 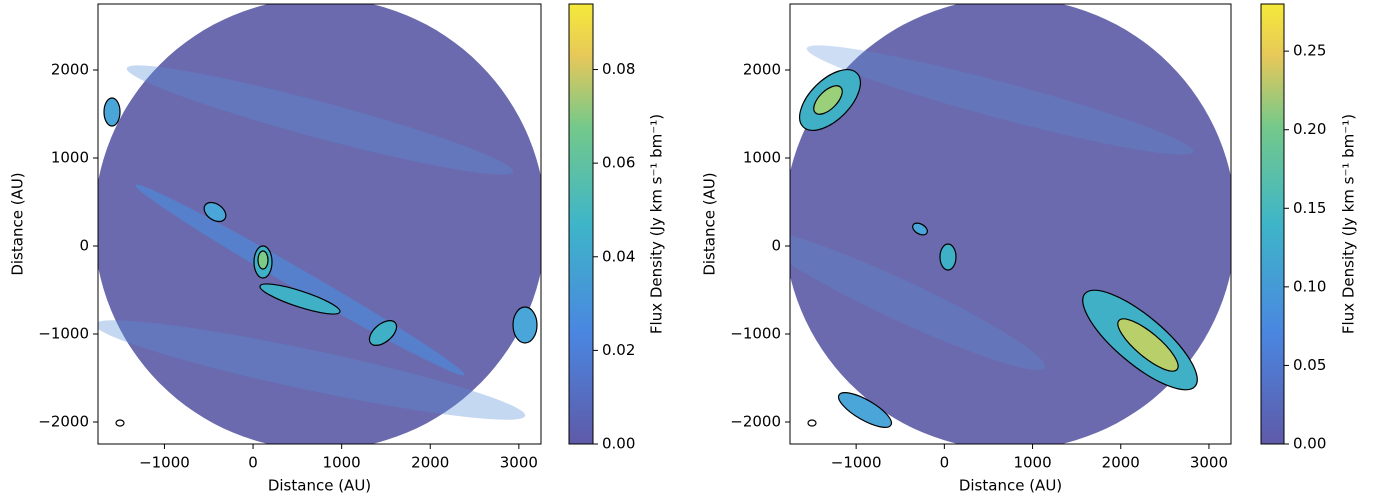 I want to click on colorbar-tick-label: 0.04, so click(x=618, y=256).